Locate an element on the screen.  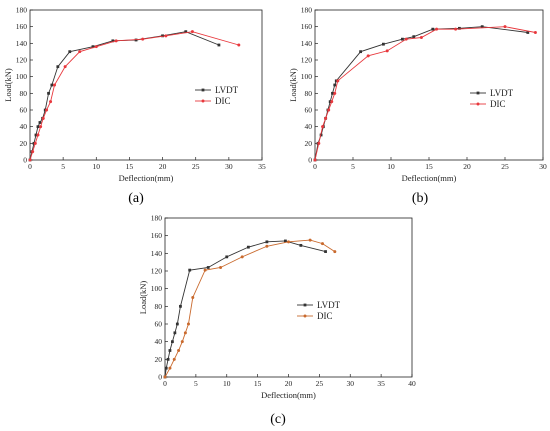
x-tick-label: 10 is located at coordinates (97, 166).